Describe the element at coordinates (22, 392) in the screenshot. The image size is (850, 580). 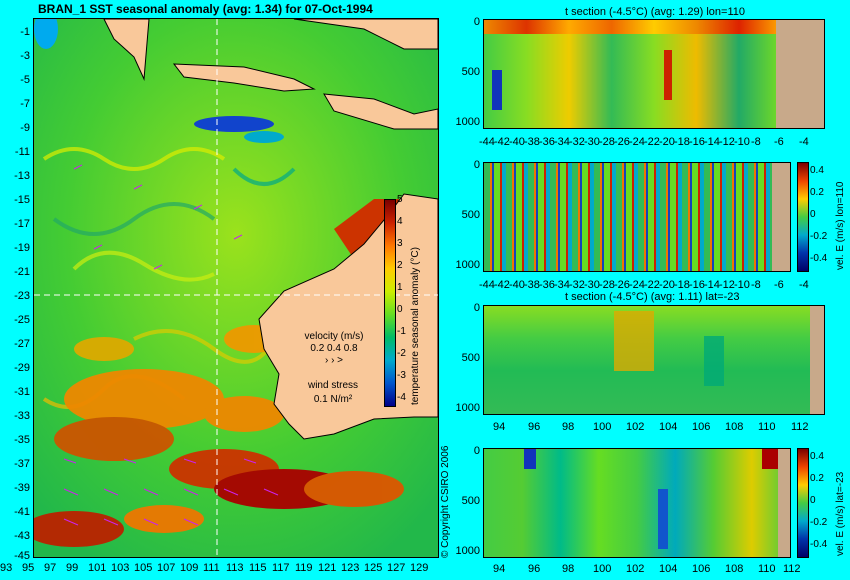
I see `y-tick: -31` at that location.